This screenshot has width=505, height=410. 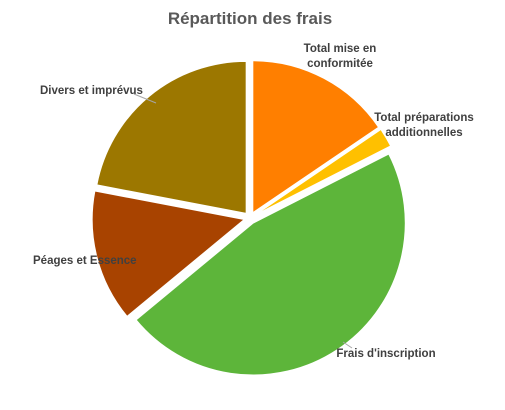 I want to click on chart-title: Répartition des frais, so click(x=250, y=18).